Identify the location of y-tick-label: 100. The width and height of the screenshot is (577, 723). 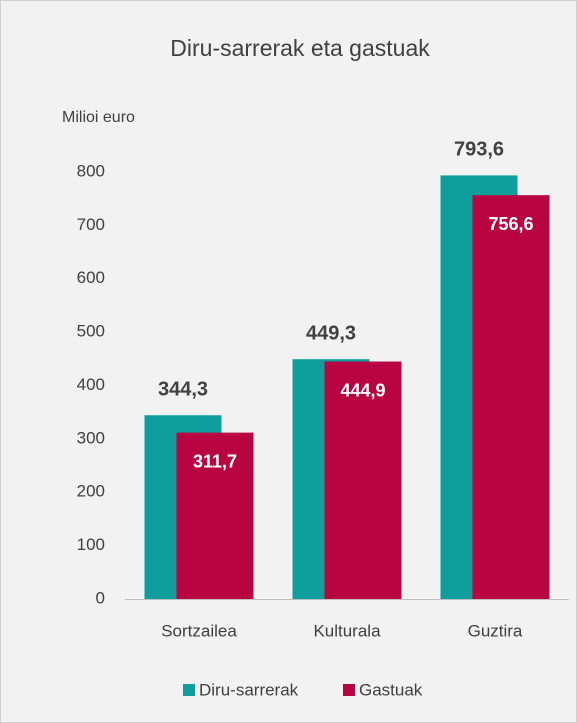
(91, 544).